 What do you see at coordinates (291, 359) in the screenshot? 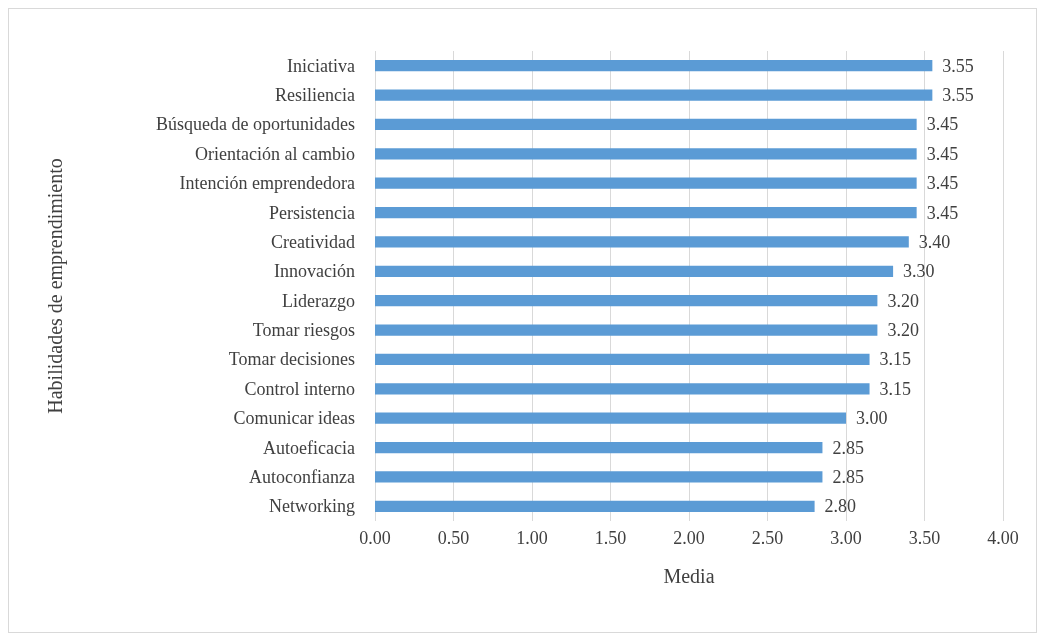
I see `y-tick-label: Tomar decisiones` at bounding box center [291, 359].